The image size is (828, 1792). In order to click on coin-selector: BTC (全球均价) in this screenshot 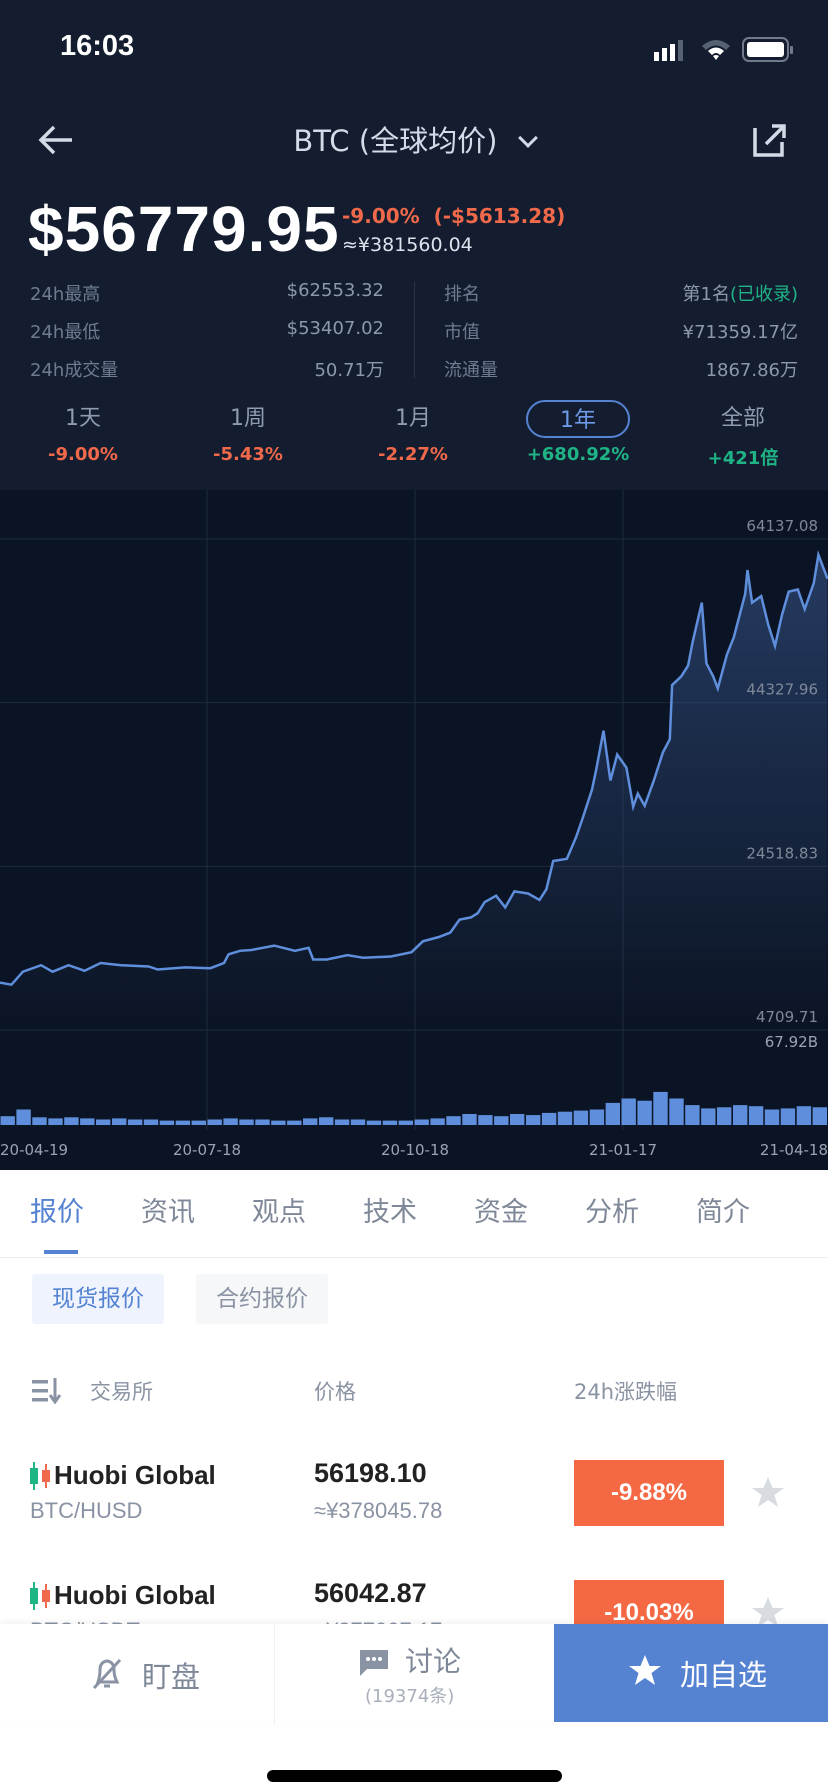, I will do `click(414, 139)`.